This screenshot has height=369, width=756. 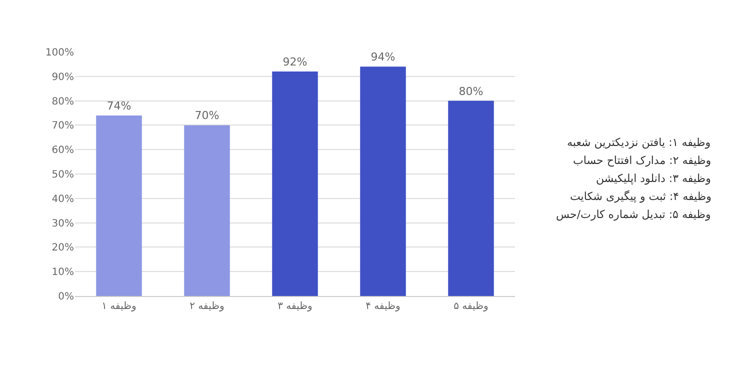 What do you see at coordinates (383, 306) in the screenshot?
I see `x-tick-label: وظیفه ۴` at bounding box center [383, 306].